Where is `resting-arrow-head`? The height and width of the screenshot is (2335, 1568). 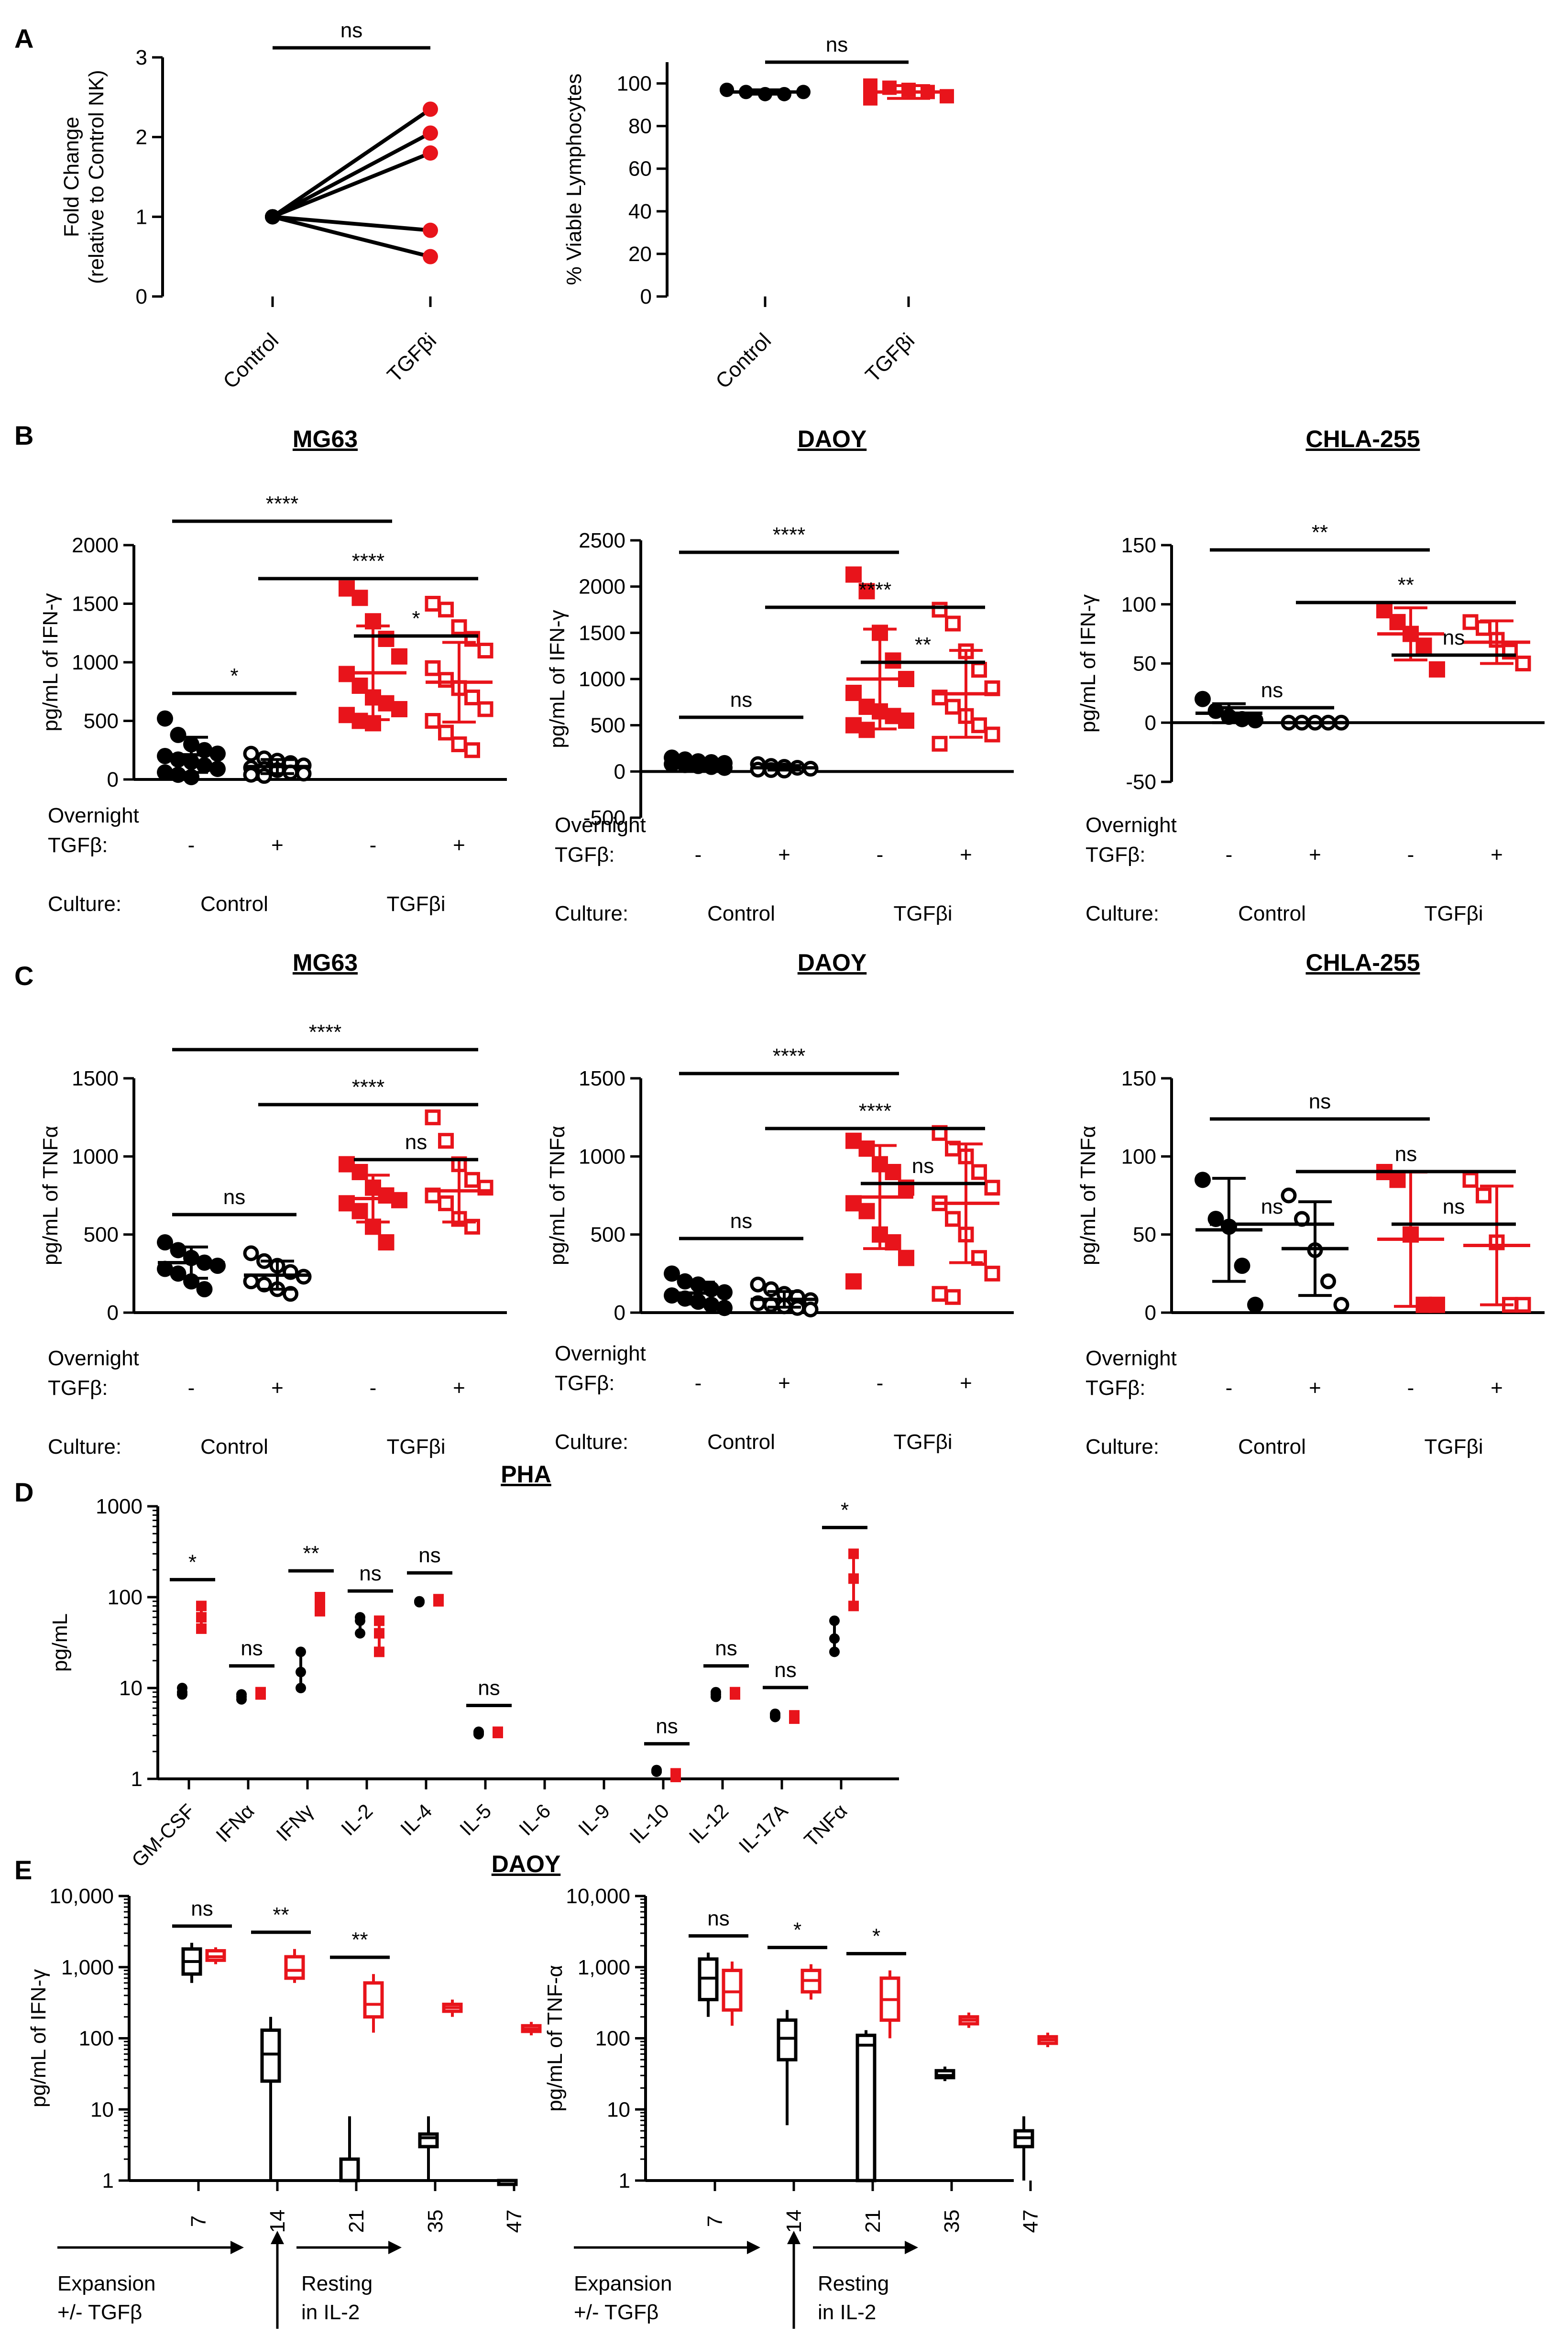 resting-arrow-head is located at coordinates (395, 2247).